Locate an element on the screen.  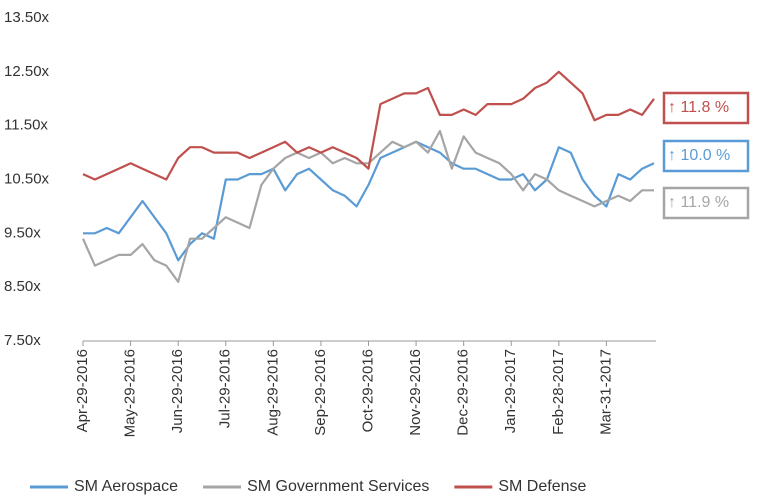
x-tick-label: Jul-29-2016 is located at coordinates (225, 388).